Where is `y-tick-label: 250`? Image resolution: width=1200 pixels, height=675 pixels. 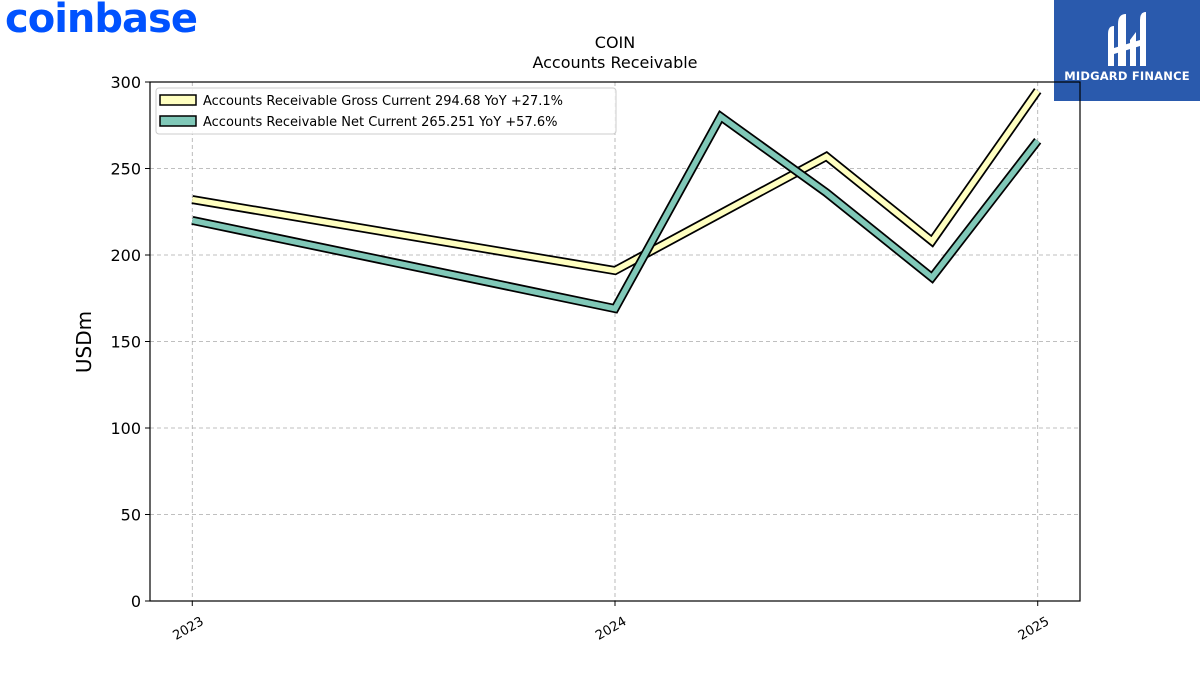
y-tick-label: 250 is located at coordinates (125, 169).